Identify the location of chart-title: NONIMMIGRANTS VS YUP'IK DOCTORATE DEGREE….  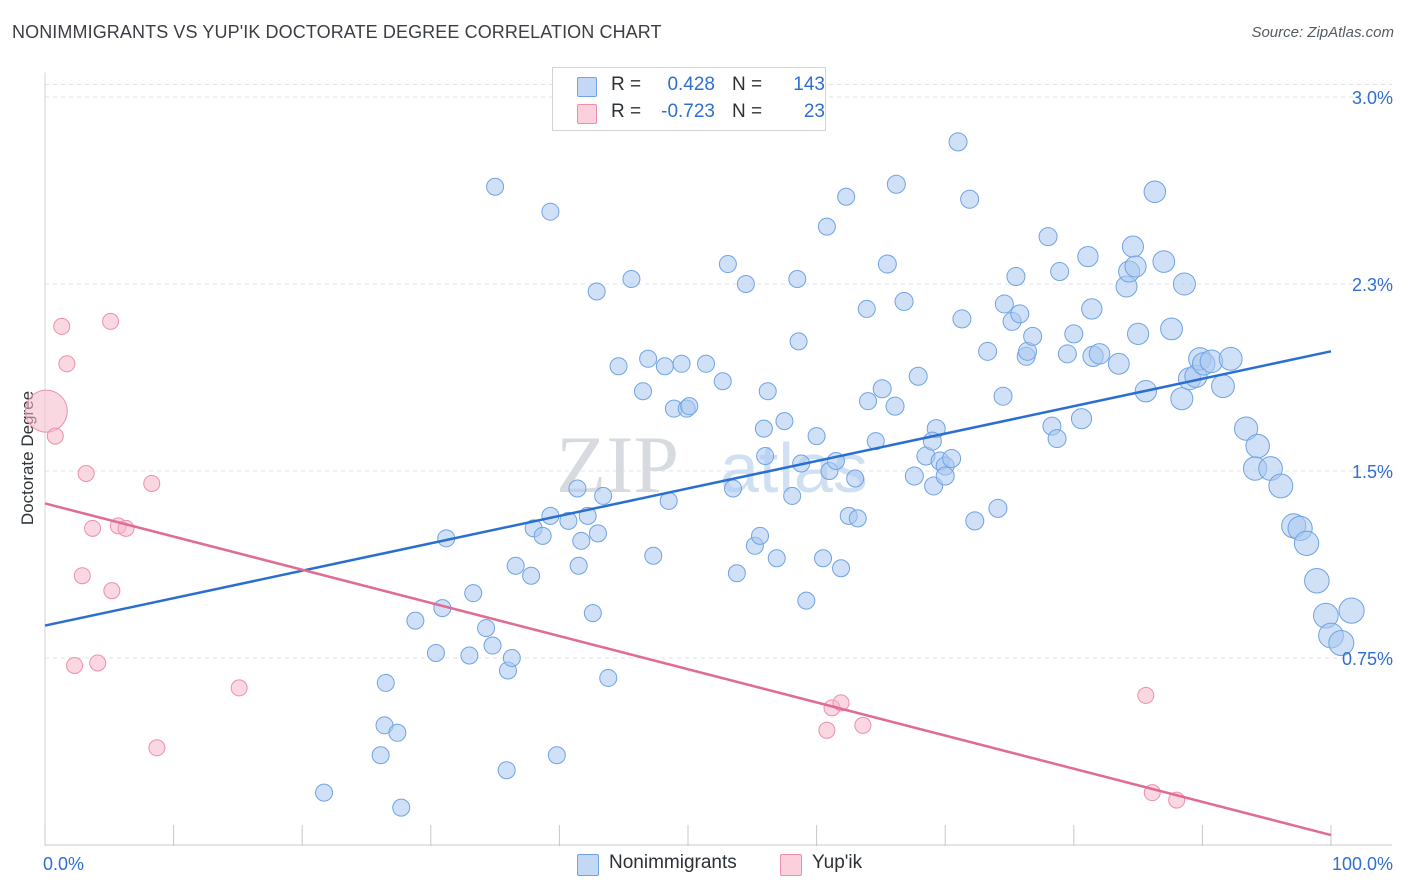
(337, 32).